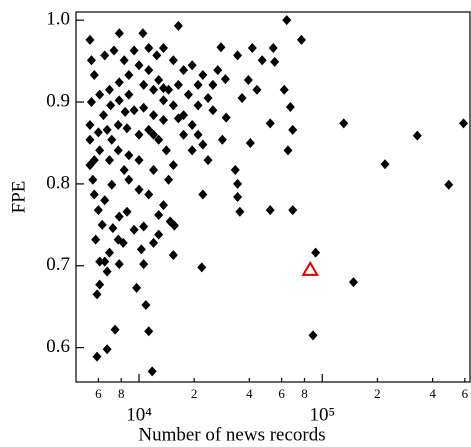 The height and width of the screenshot is (447, 471). I want to click on x-tick-label: 6, so click(465, 393).